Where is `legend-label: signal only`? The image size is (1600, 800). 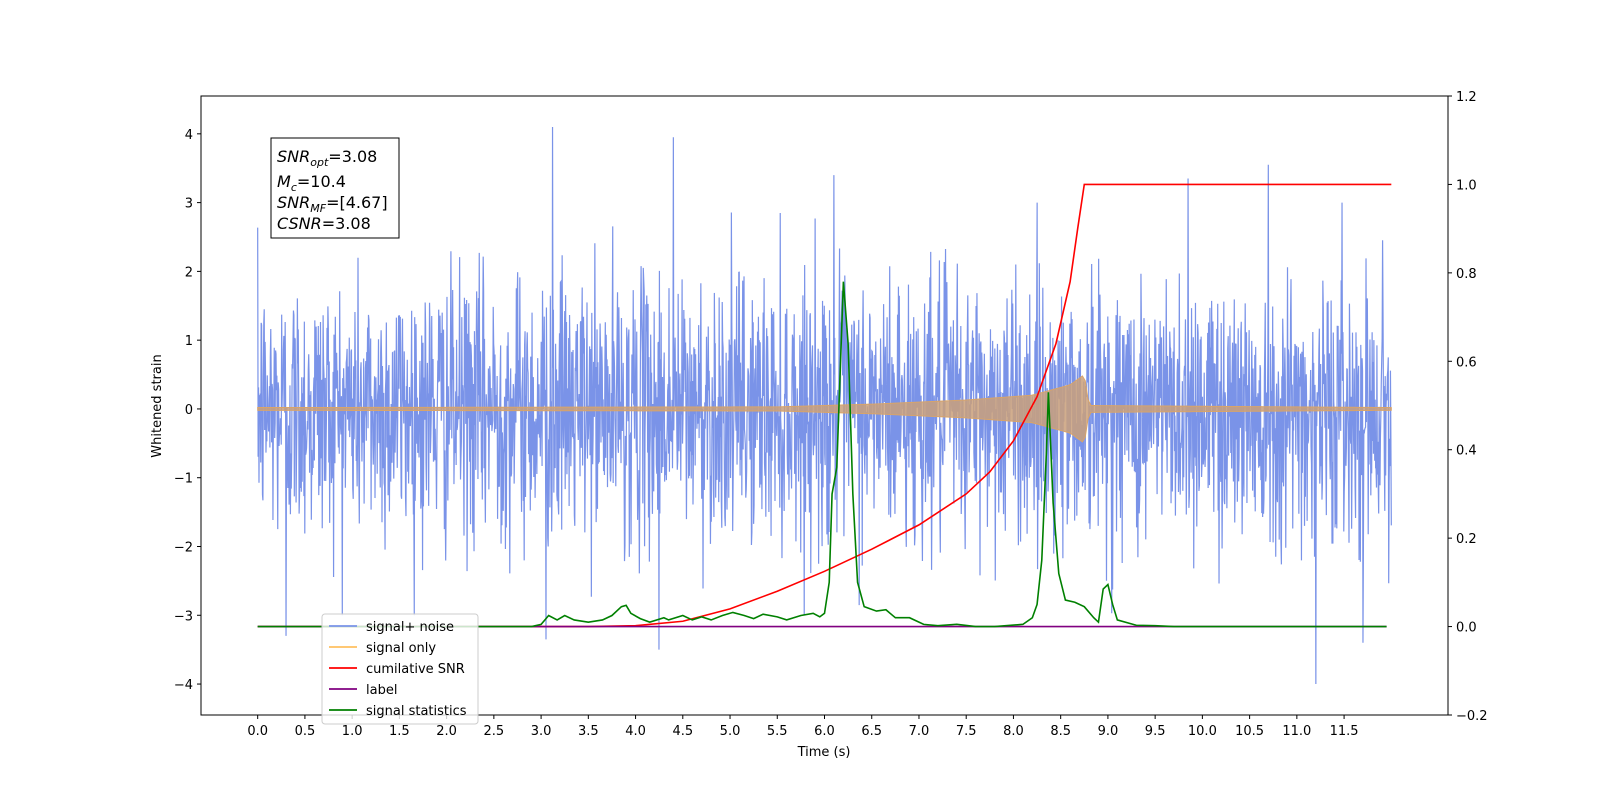 legend-label: signal only is located at coordinates (401, 648).